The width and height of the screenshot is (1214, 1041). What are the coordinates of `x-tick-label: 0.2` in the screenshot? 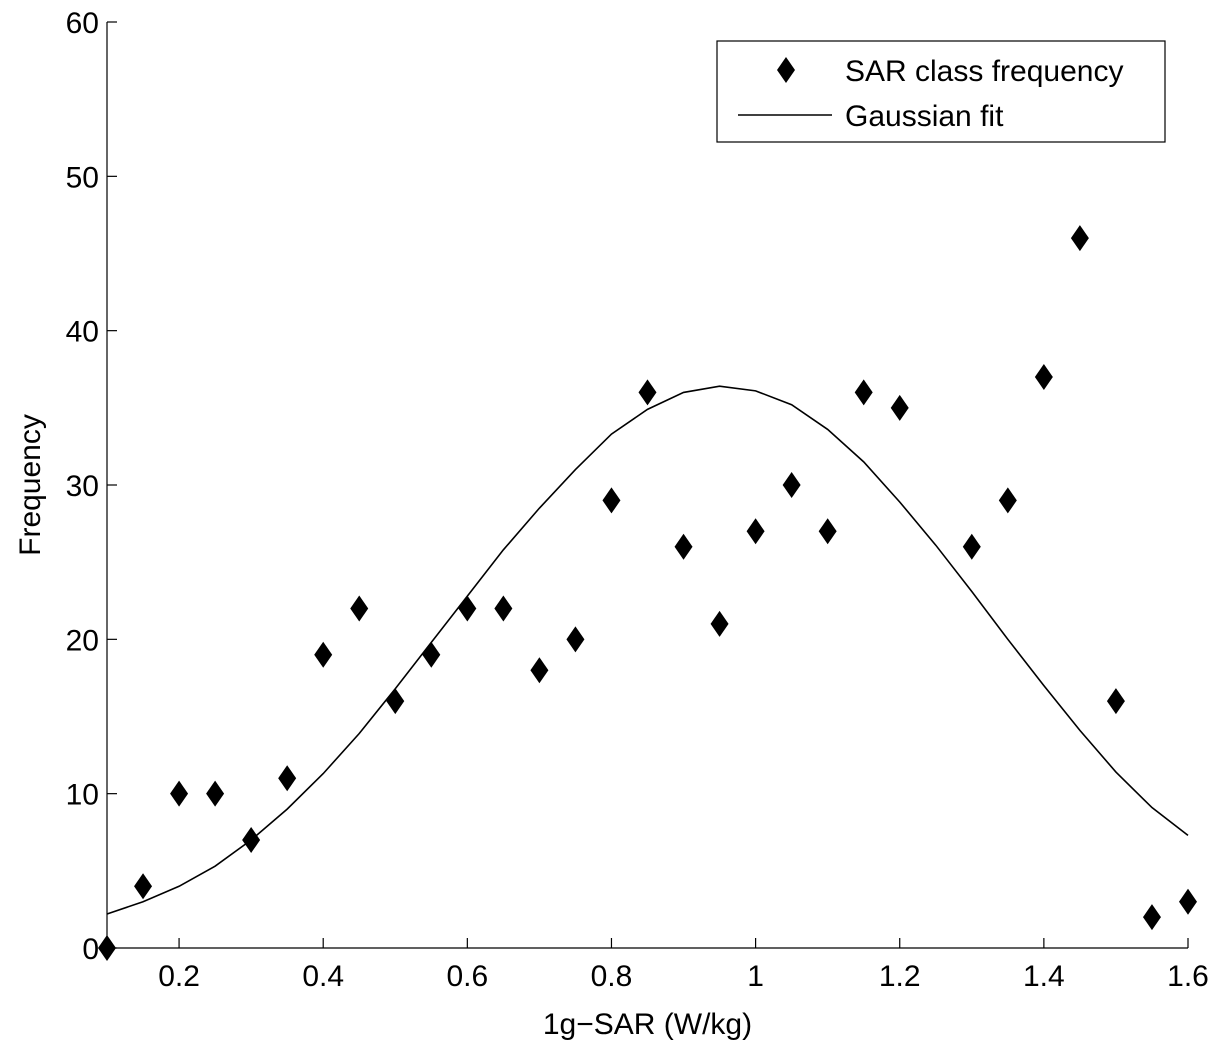 It's located at (179, 976).